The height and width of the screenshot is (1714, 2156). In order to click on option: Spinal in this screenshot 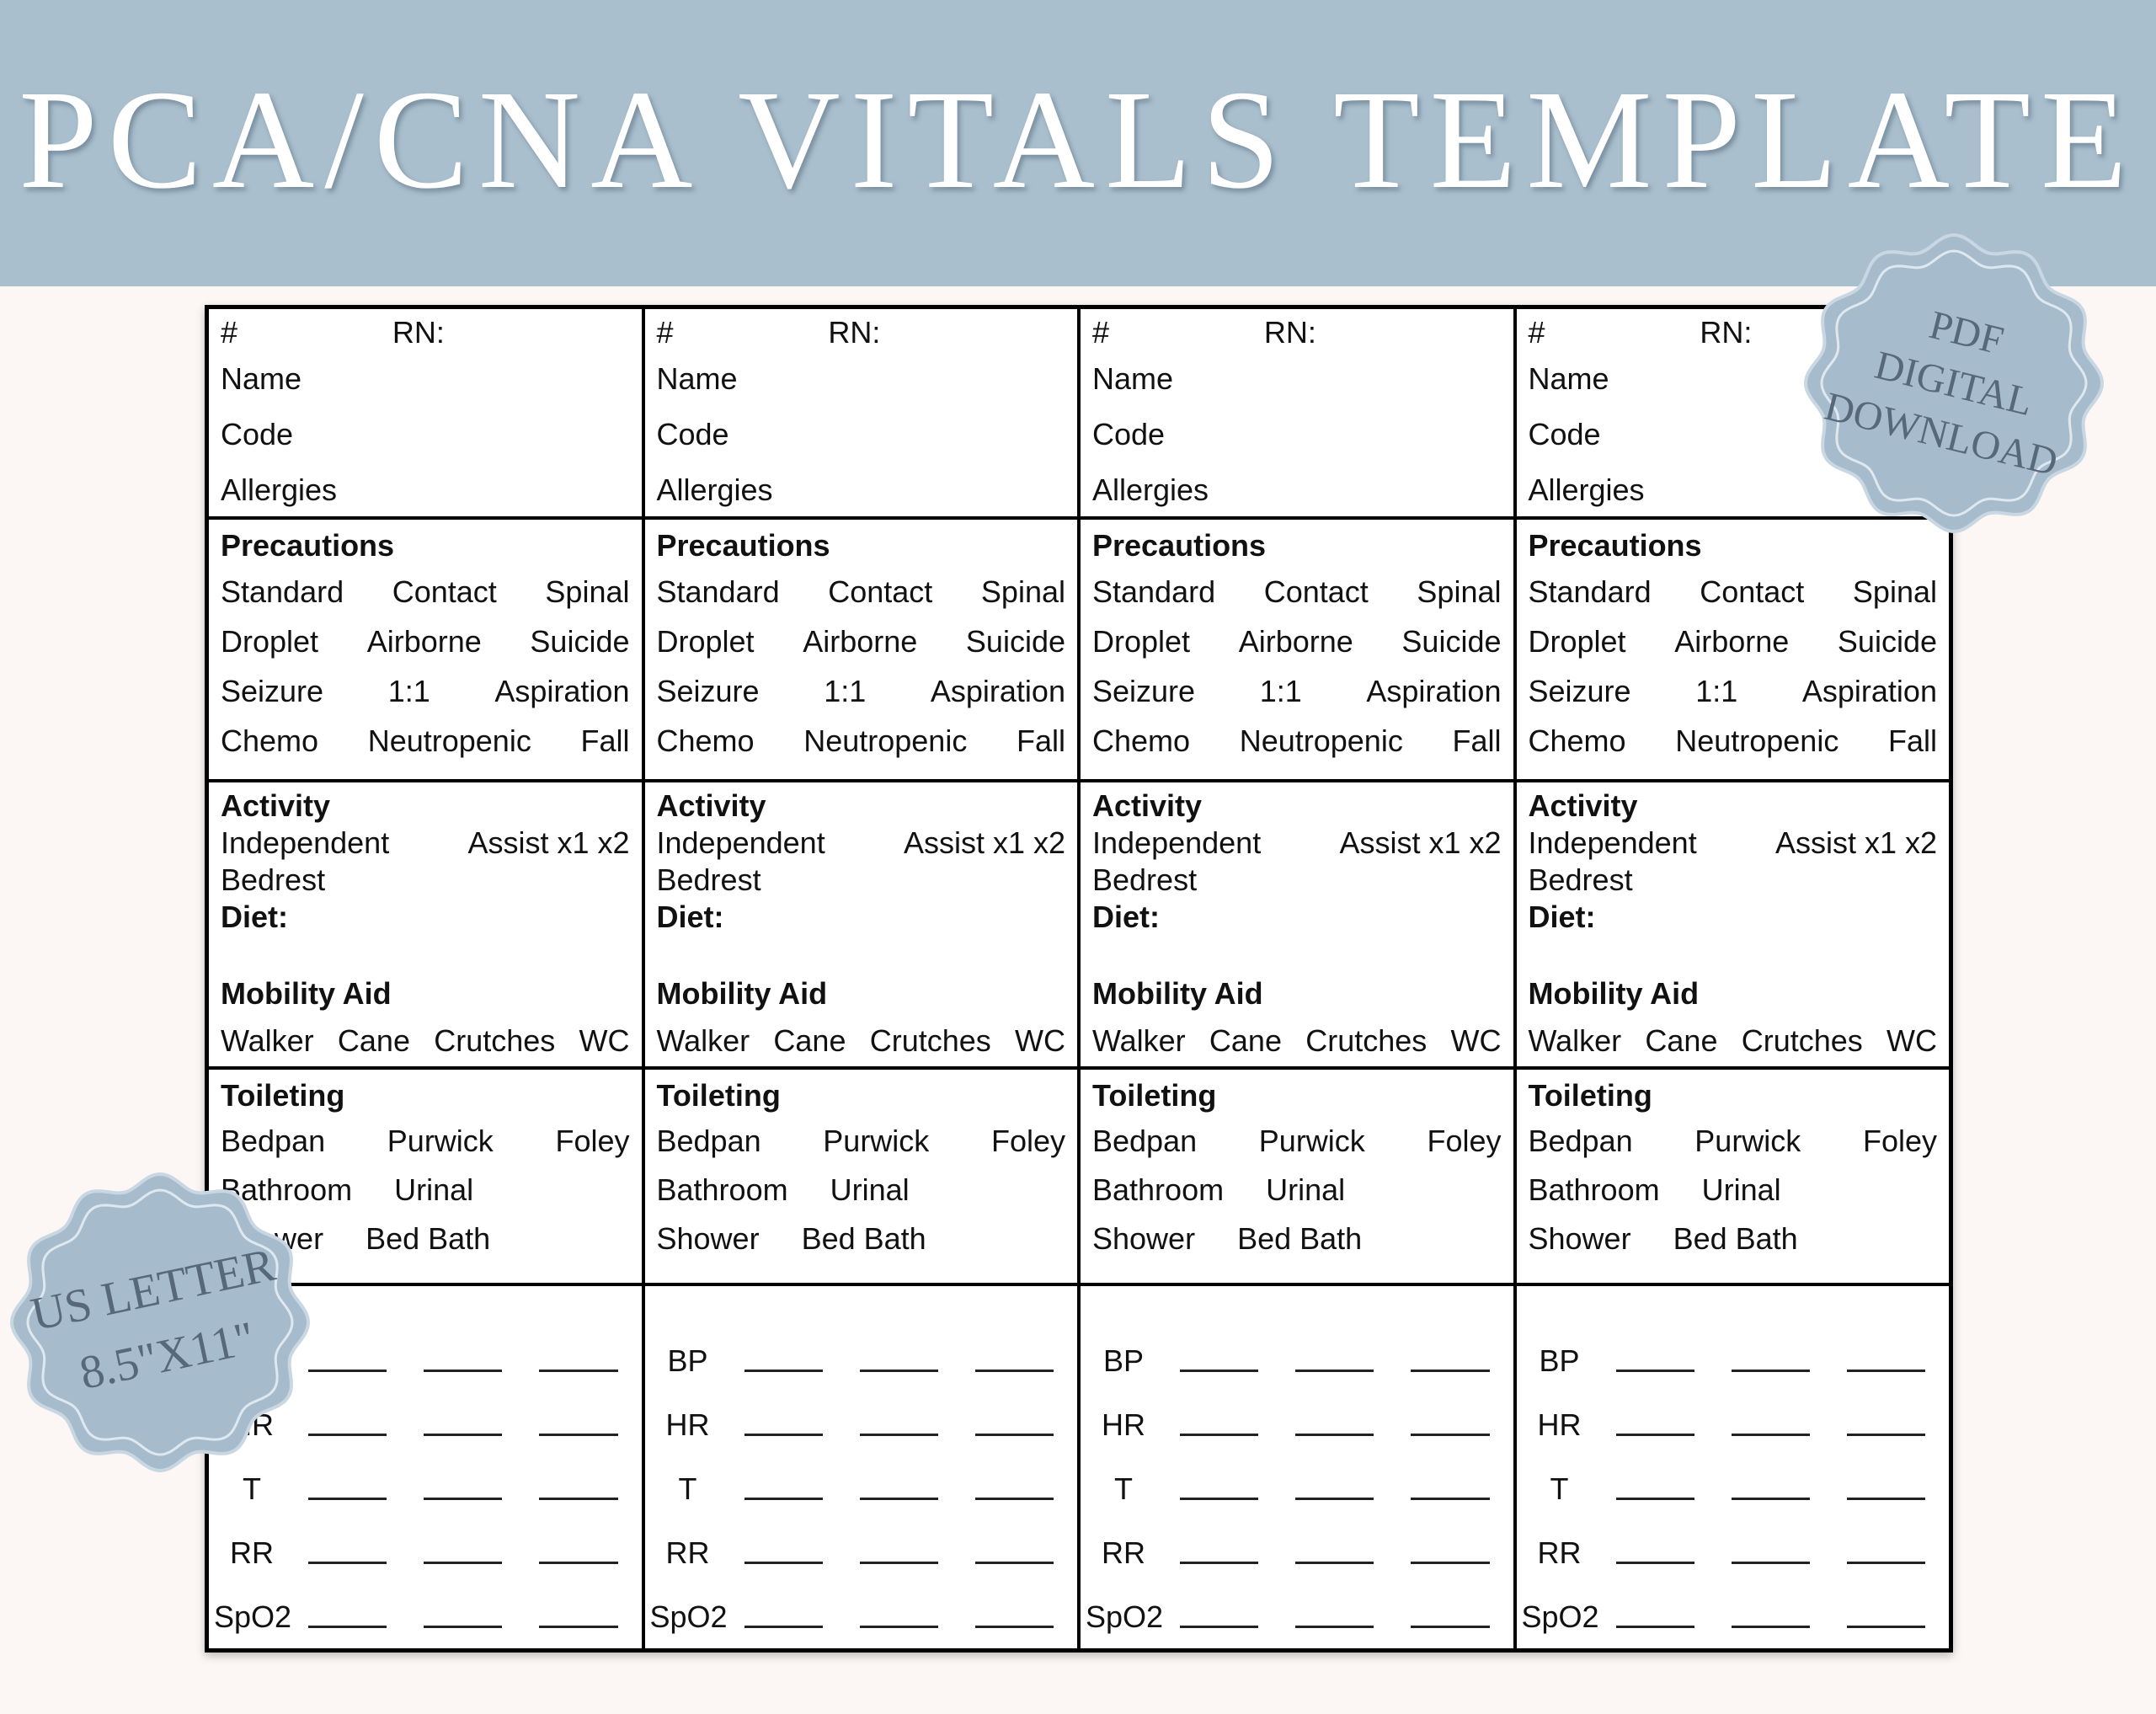, I will do `click(1022, 591)`.